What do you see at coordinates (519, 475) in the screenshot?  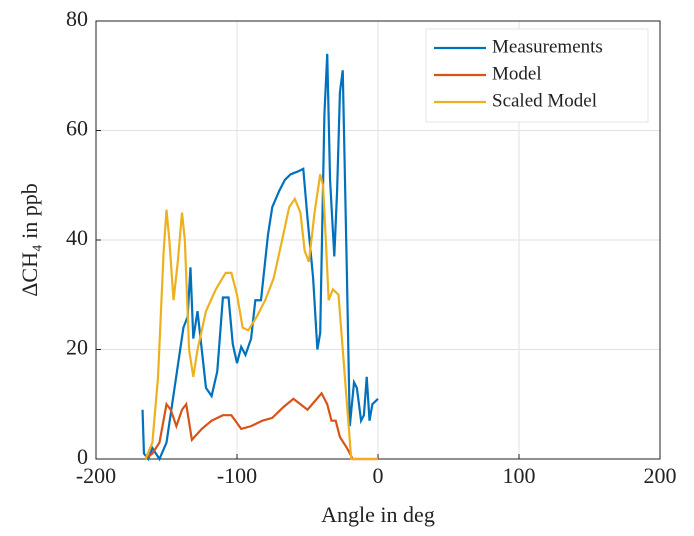 I see `x-tick-label: 100` at bounding box center [519, 475].